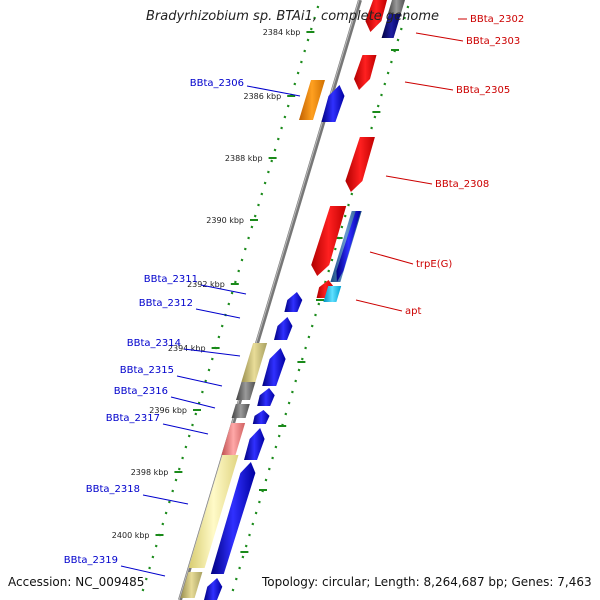 The width and height of the screenshot is (600, 600). Describe the element at coordinates (262, 96) in the screenshot. I see `tick-label: 2386 kbp` at that location.